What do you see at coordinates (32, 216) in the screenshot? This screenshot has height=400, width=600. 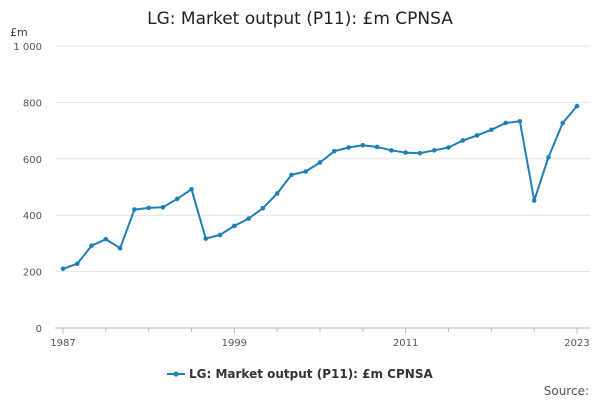 I see `y-tick-label: 400` at bounding box center [32, 216].